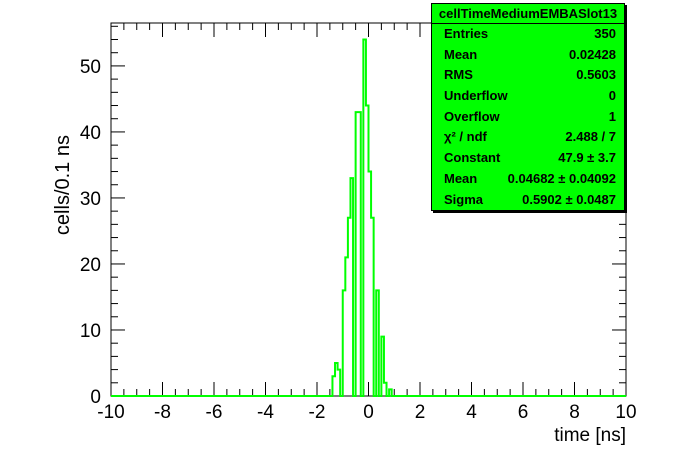 The image size is (696, 472). I want to click on stats-row-underflow: Underflow 0, so click(528, 96).